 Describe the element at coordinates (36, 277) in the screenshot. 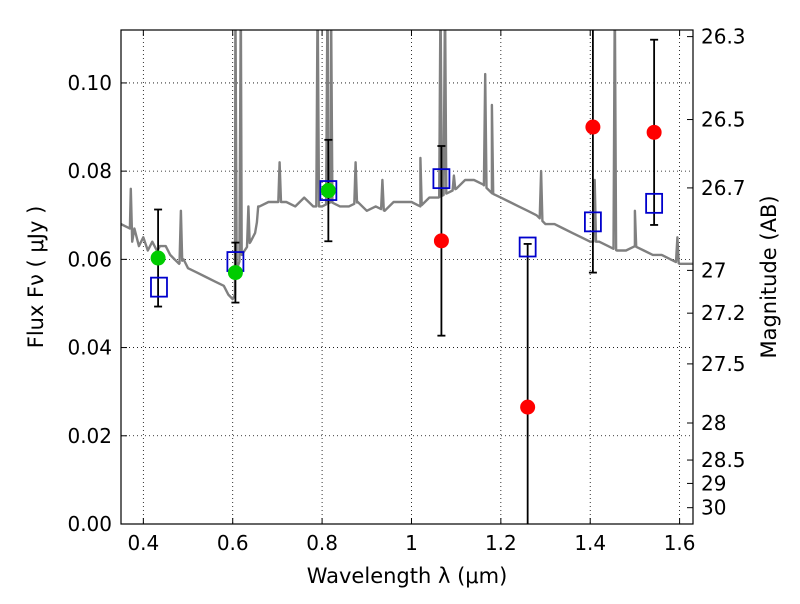

I see `y-axis-label: Flux Fν ( μJy )` at that location.